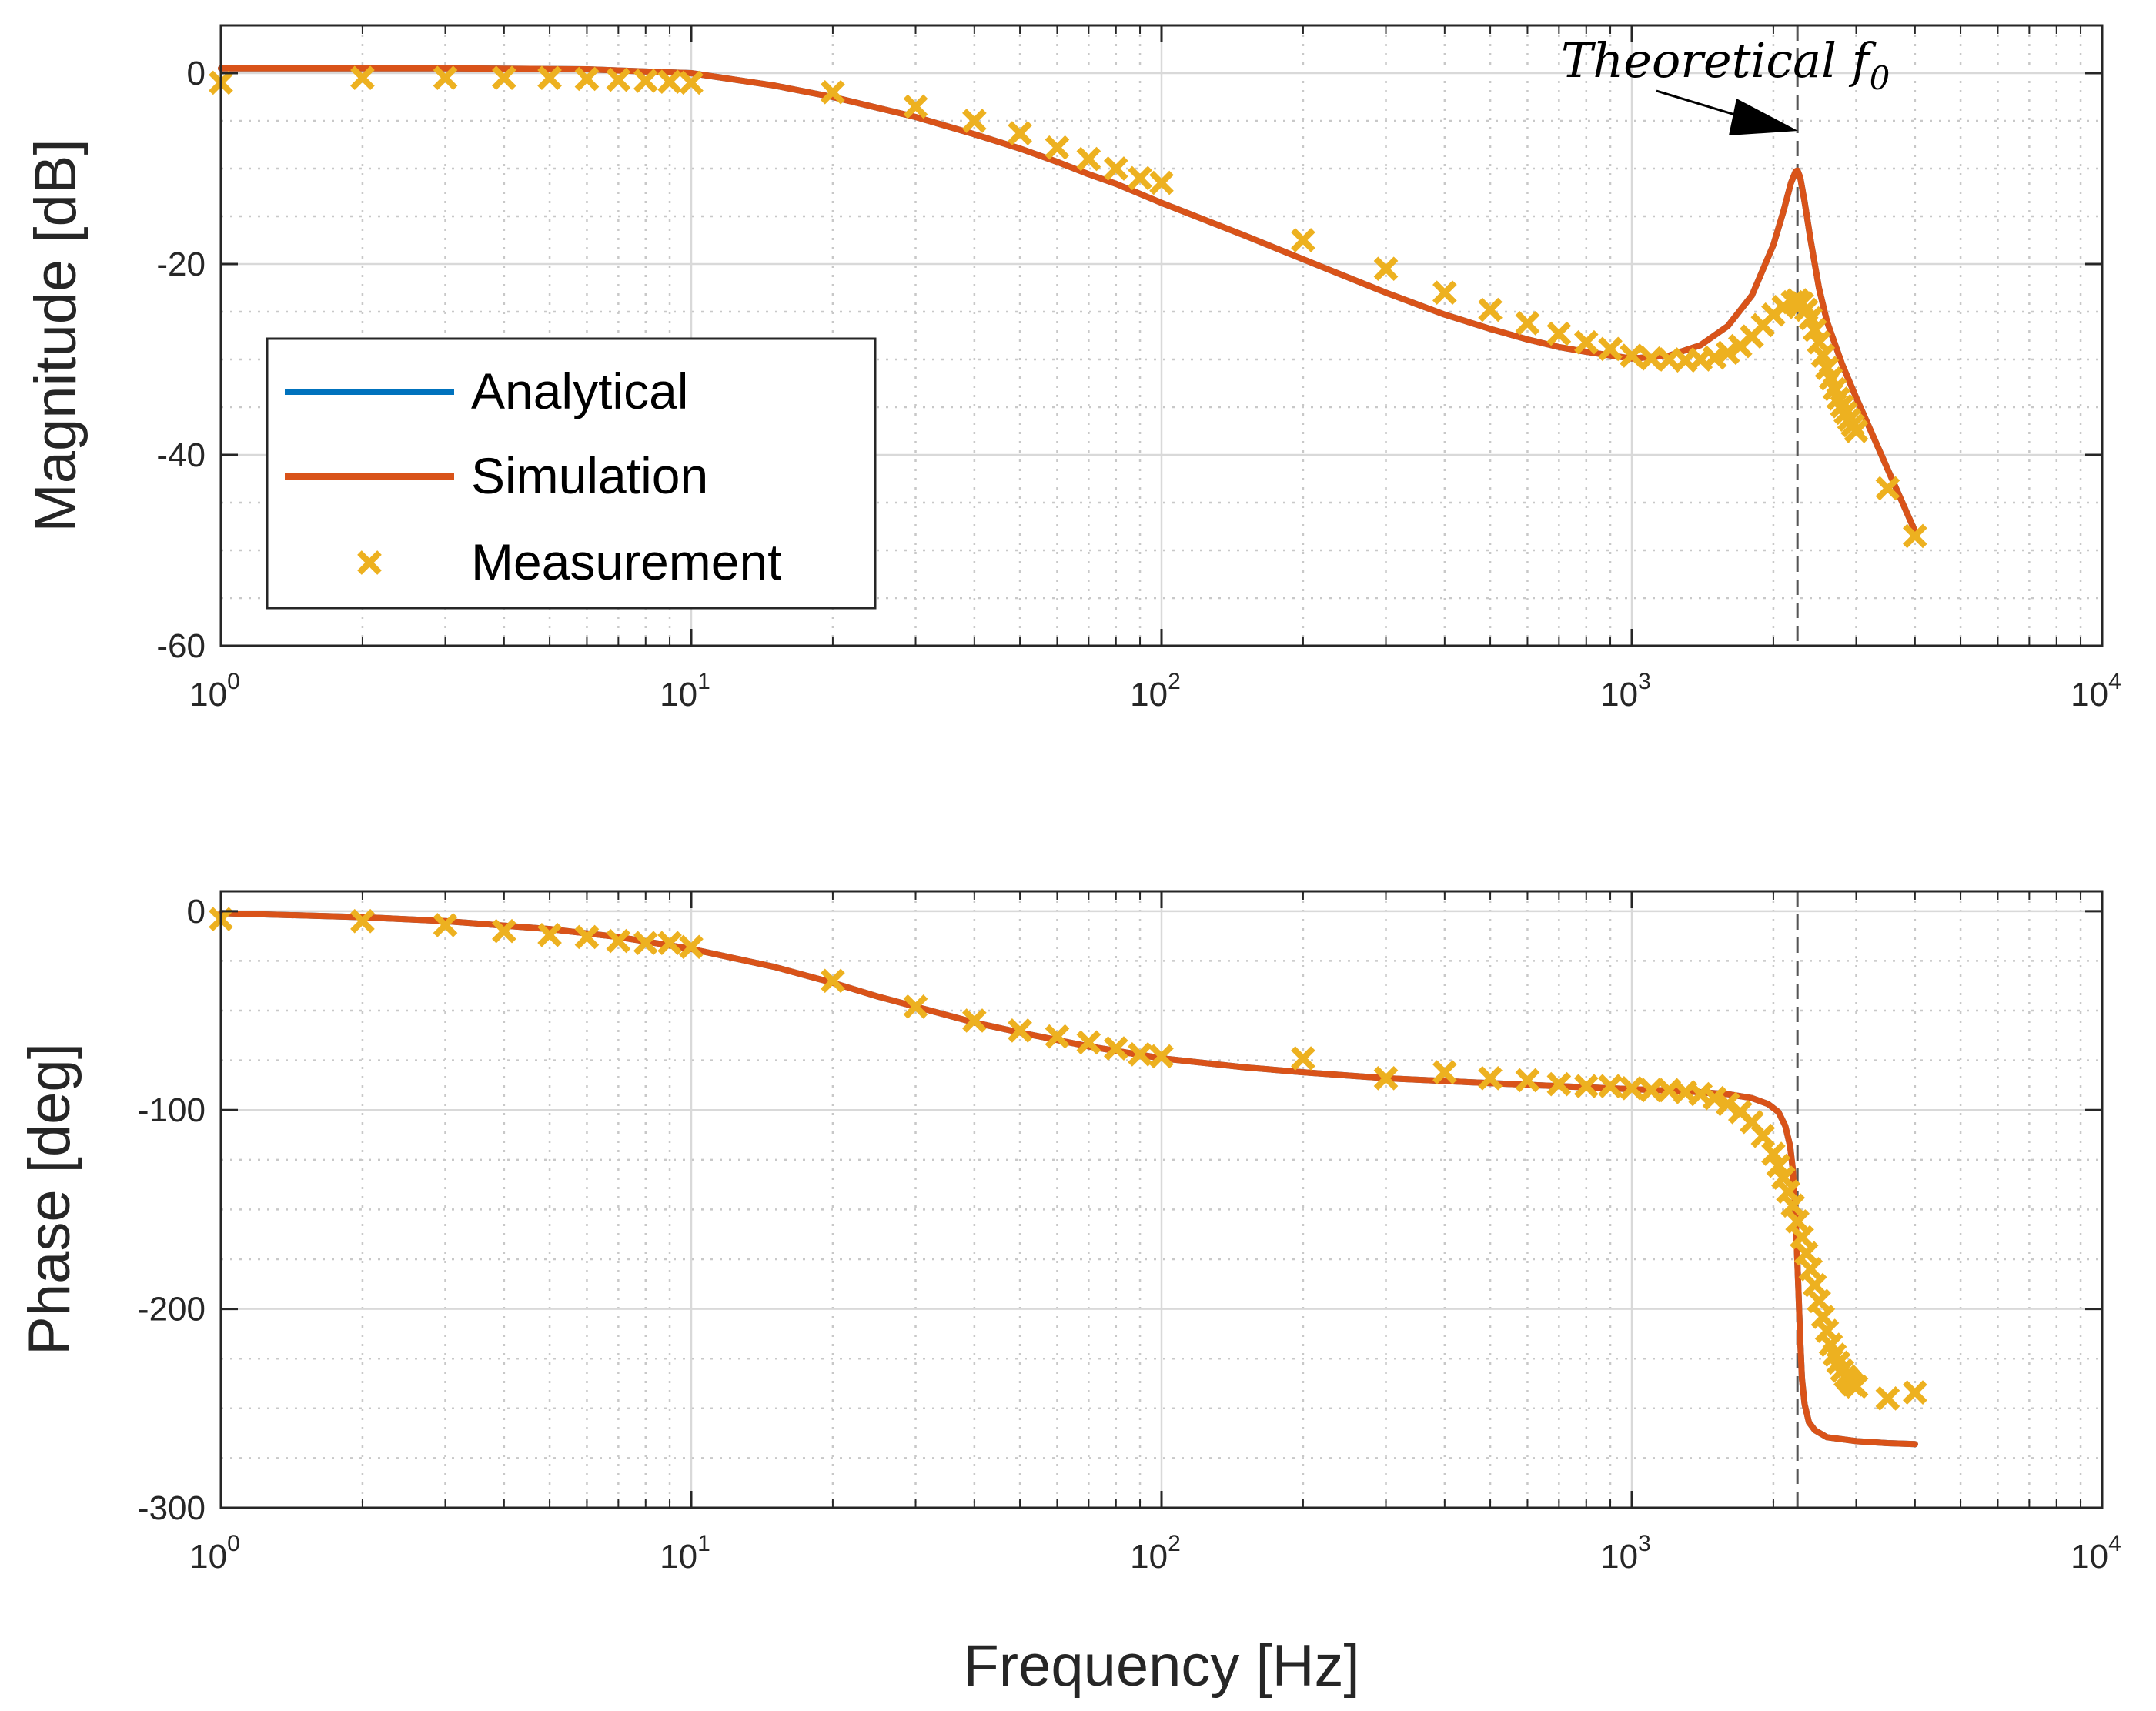 The image size is (2156, 1711). I want to click on magnitude-ylabel: Magnitude [dB], so click(56, 336).